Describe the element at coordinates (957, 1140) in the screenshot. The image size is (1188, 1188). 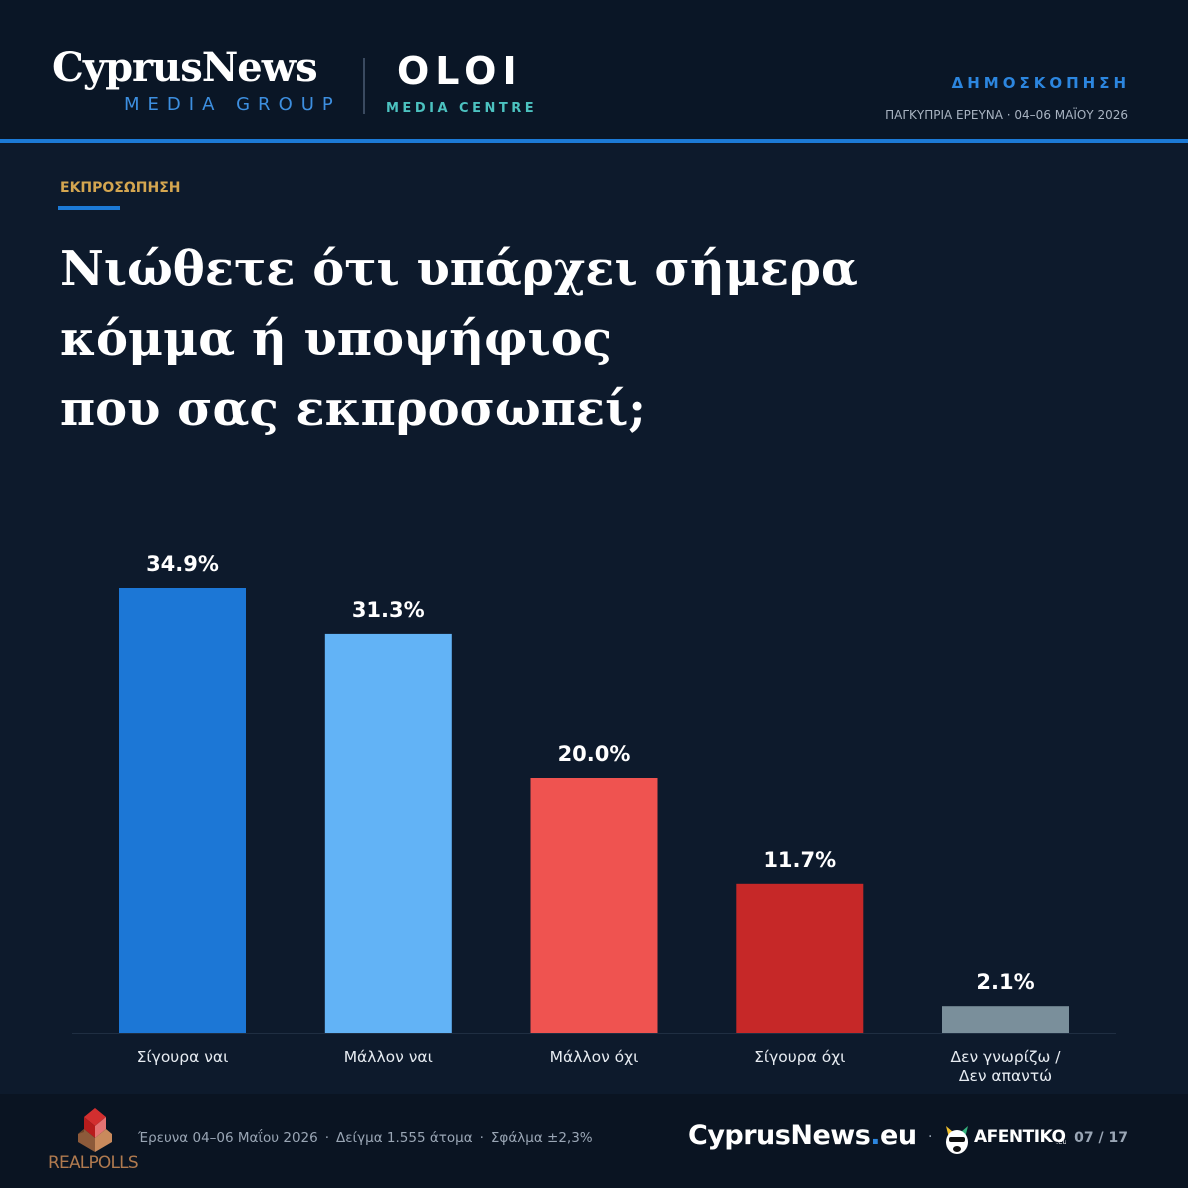
I see `dog-mascot-icon` at that location.